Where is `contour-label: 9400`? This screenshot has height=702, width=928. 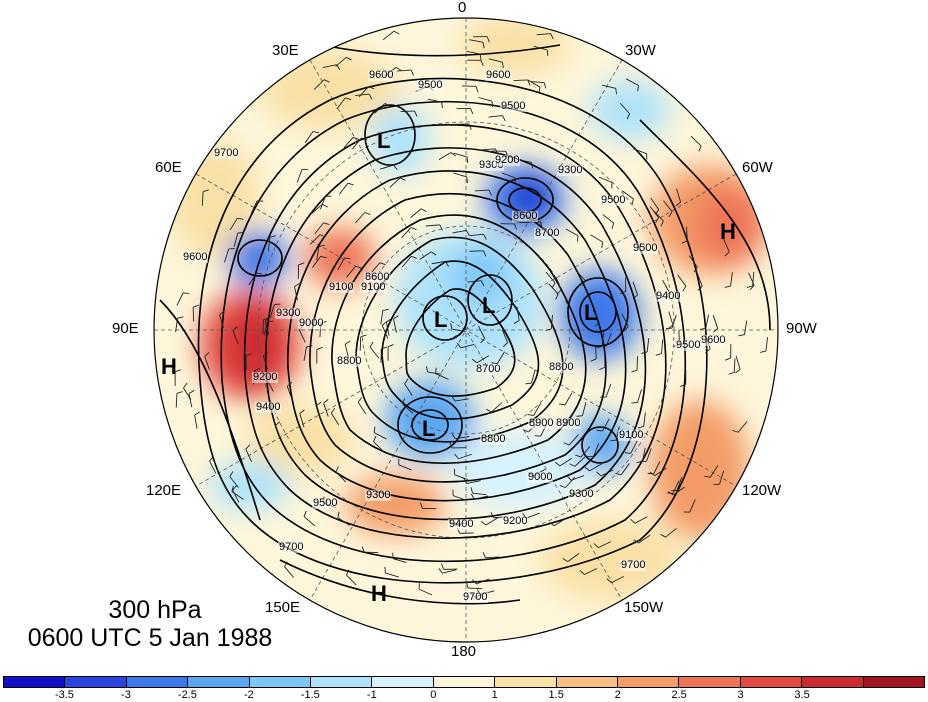
contour-label: 9400 is located at coordinates (268, 407).